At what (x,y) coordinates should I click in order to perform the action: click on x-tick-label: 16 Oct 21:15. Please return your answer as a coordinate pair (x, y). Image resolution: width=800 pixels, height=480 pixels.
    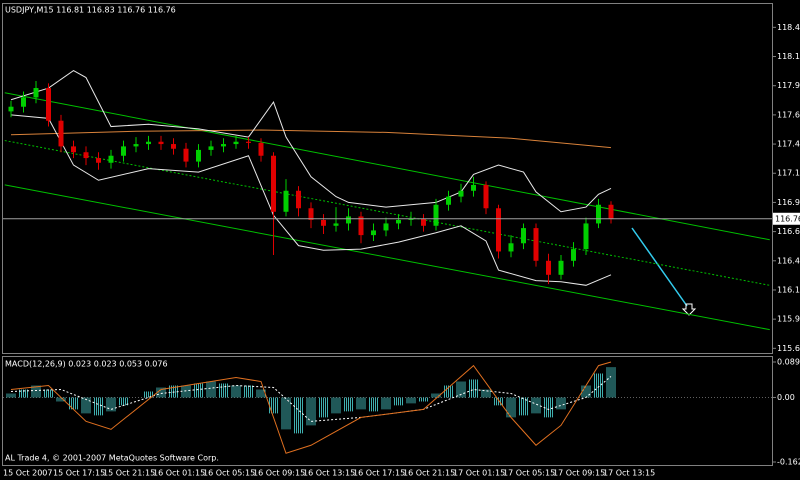
    Looking at the image, I should click on (429, 473).